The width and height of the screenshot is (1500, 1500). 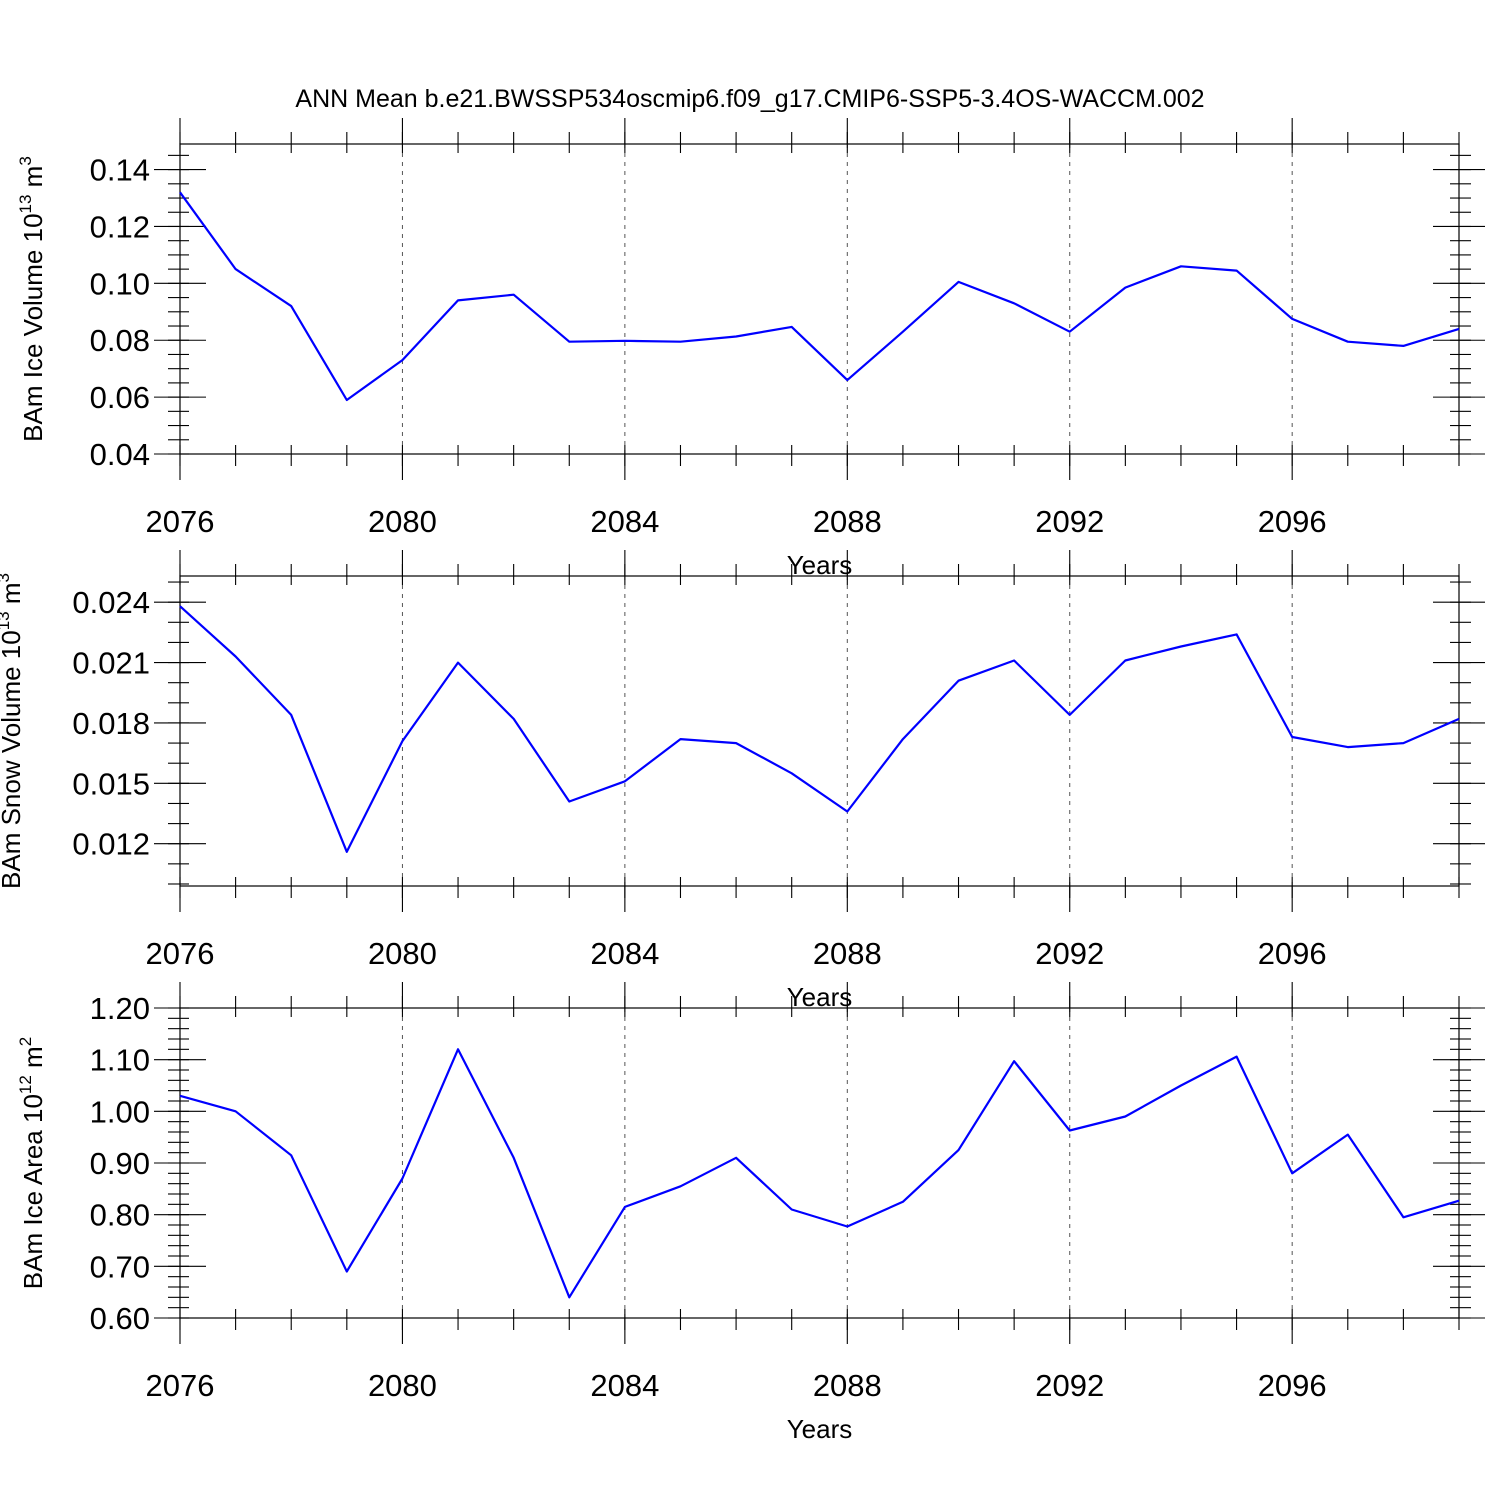 What do you see at coordinates (111, 844) in the screenshot?
I see `y-tick-label: 0.012` at bounding box center [111, 844].